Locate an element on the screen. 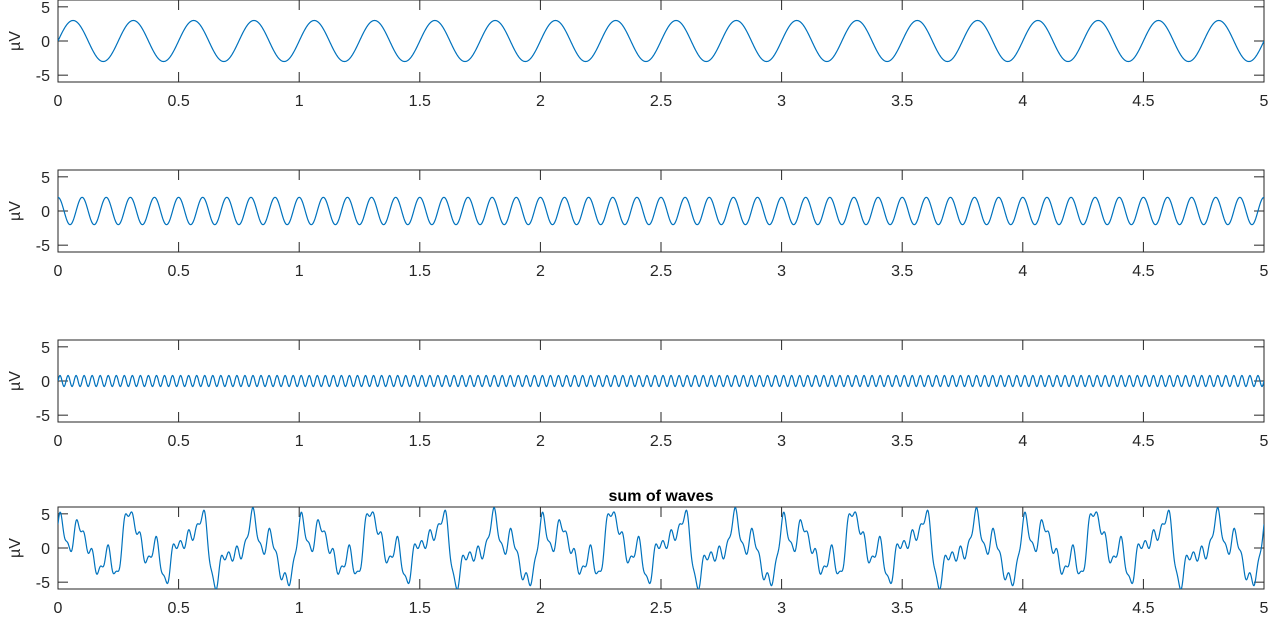 The image size is (1280, 630). chart-title: sum of waves is located at coordinates (661, 496).